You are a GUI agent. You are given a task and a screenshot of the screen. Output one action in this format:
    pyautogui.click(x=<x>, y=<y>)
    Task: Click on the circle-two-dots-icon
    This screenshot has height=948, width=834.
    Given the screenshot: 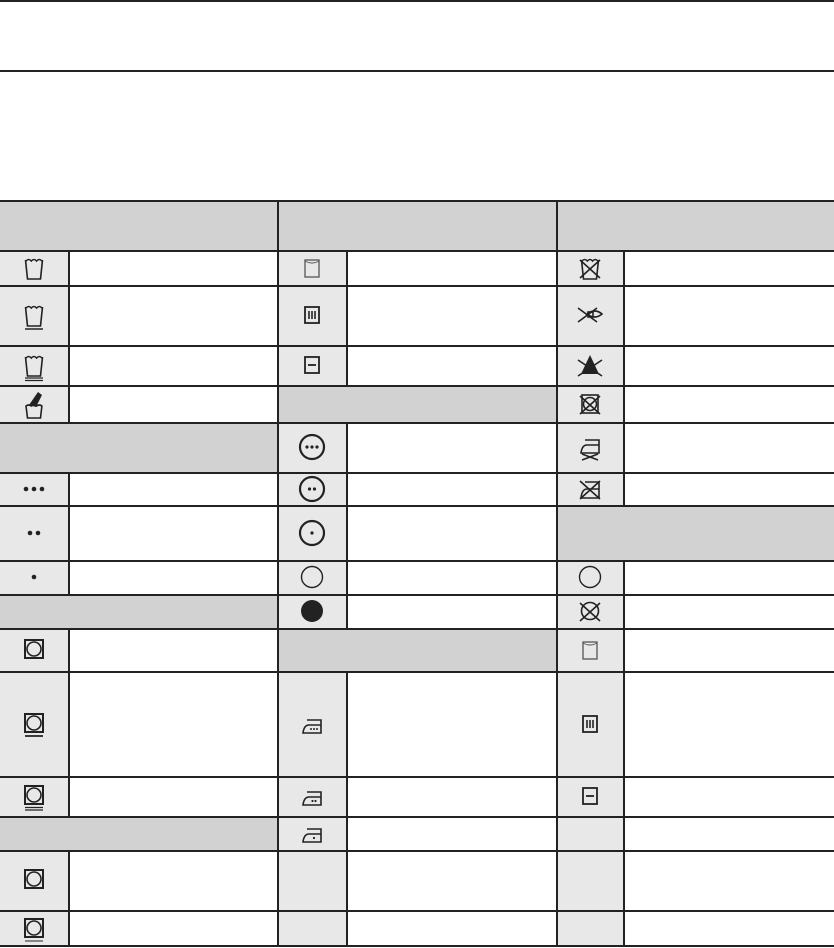 What is the action you would take?
    pyautogui.click(x=312, y=490)
    